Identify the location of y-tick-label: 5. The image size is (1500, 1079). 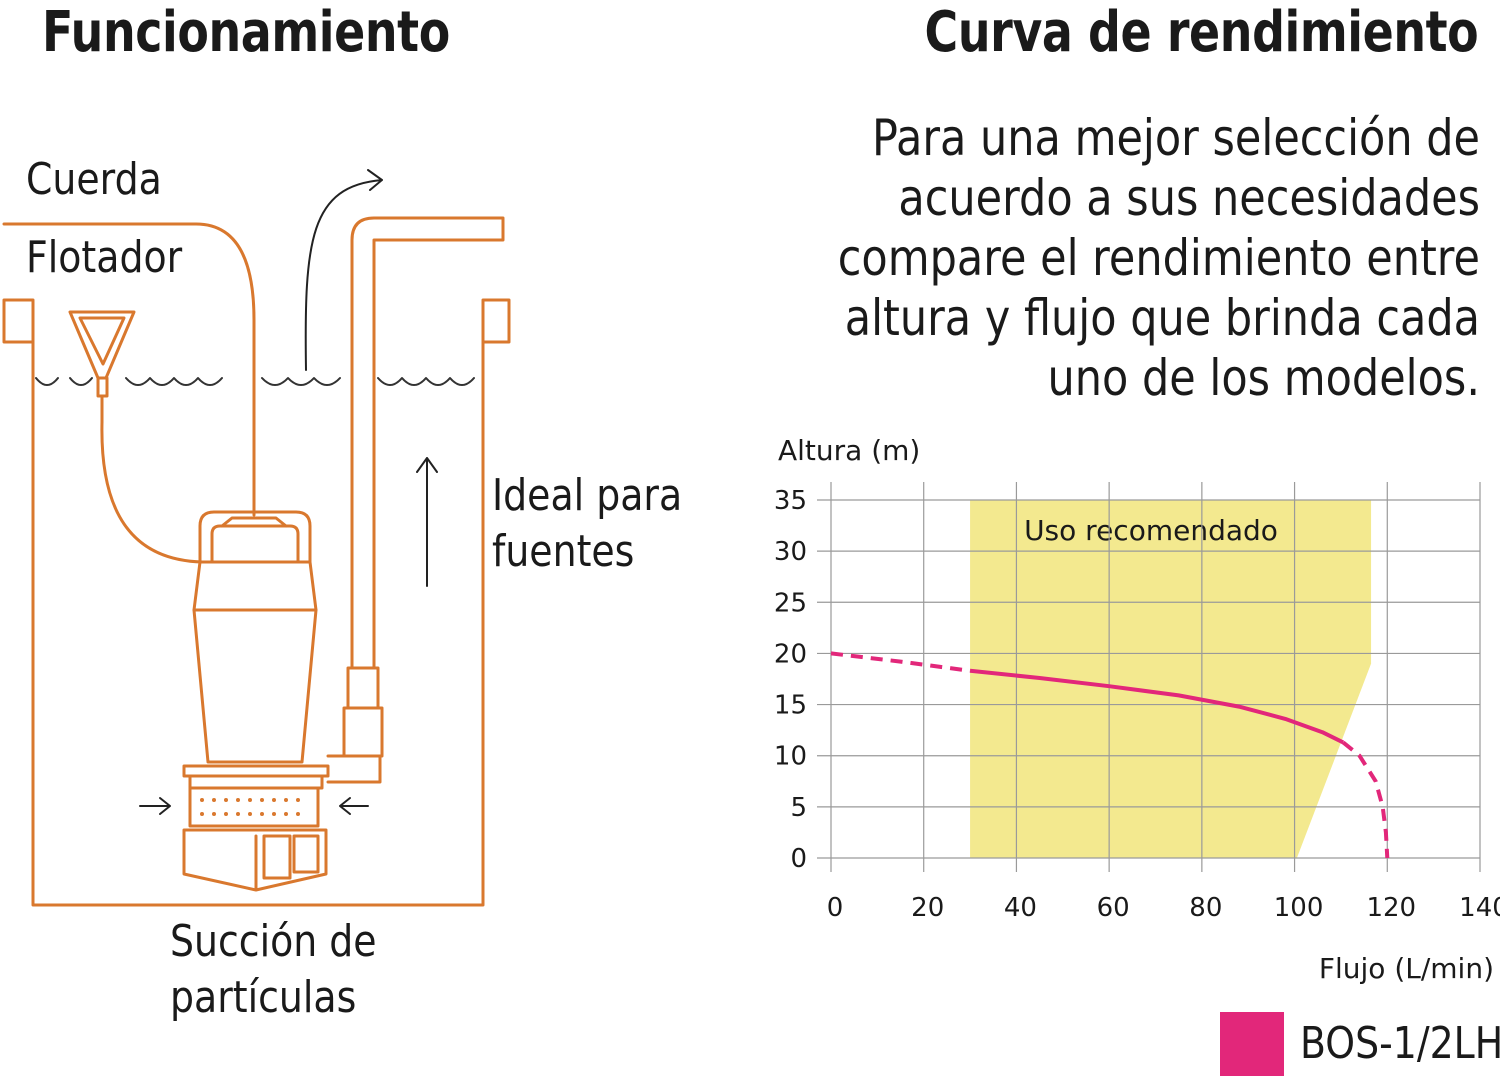
(798, 808).